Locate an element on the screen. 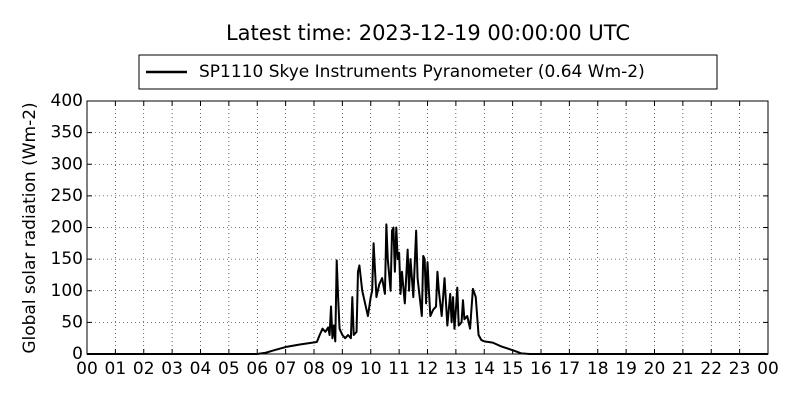 The height and width of the screenshot is (400, 800). x-tick-label: 23 is located at coordinates (740, 369).